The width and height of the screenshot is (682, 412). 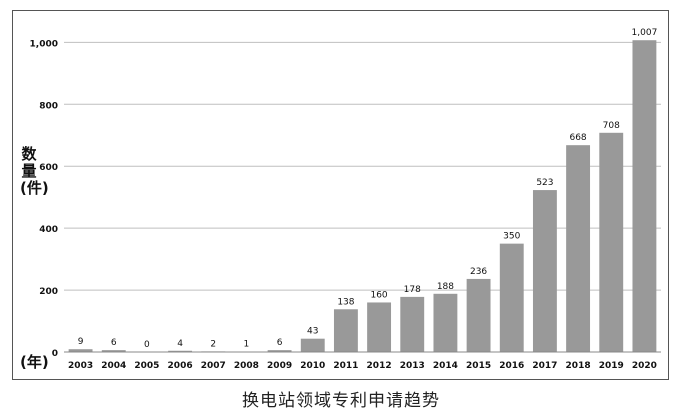 What do you see at coordinates (312, 332) in the screenshot?
I see `data-label: 43` at bounding box center [312, 332].